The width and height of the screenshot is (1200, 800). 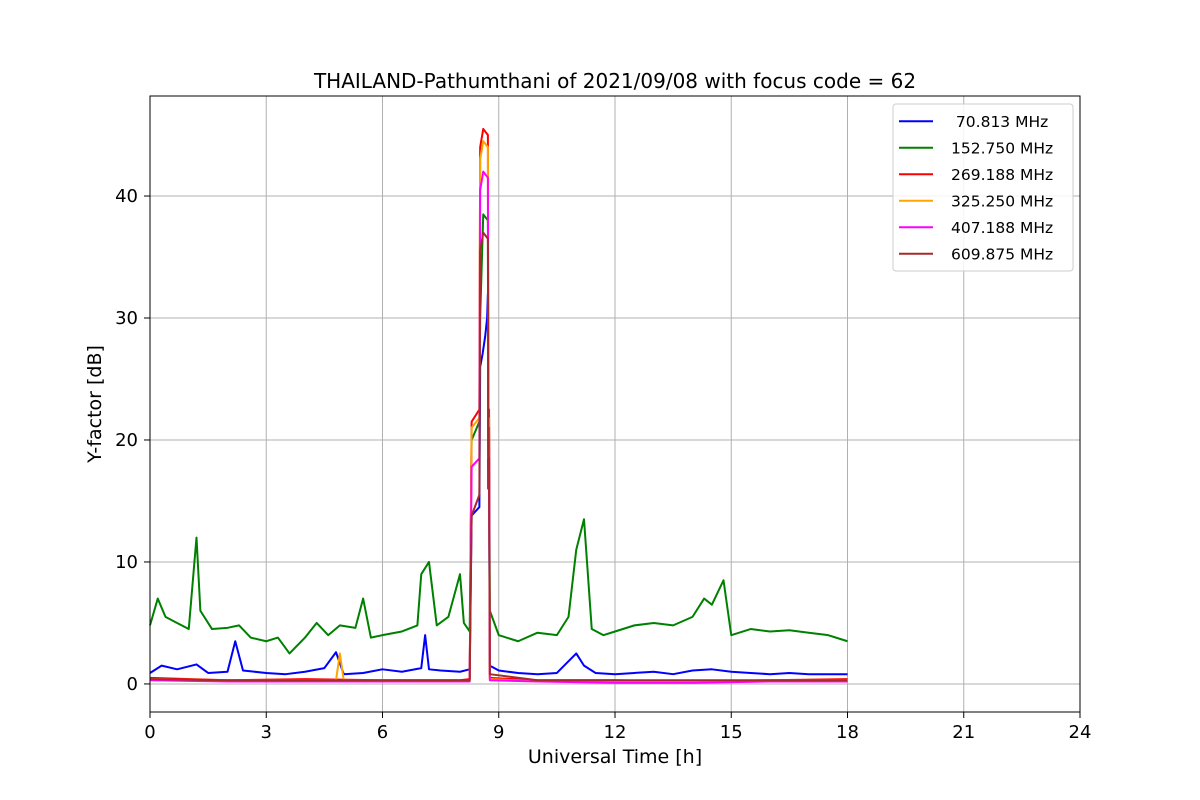 What do you see at coordinates (963, 732) in the screenshot?
I see `x-tick-label: 21` at bounding box center [963, 732].